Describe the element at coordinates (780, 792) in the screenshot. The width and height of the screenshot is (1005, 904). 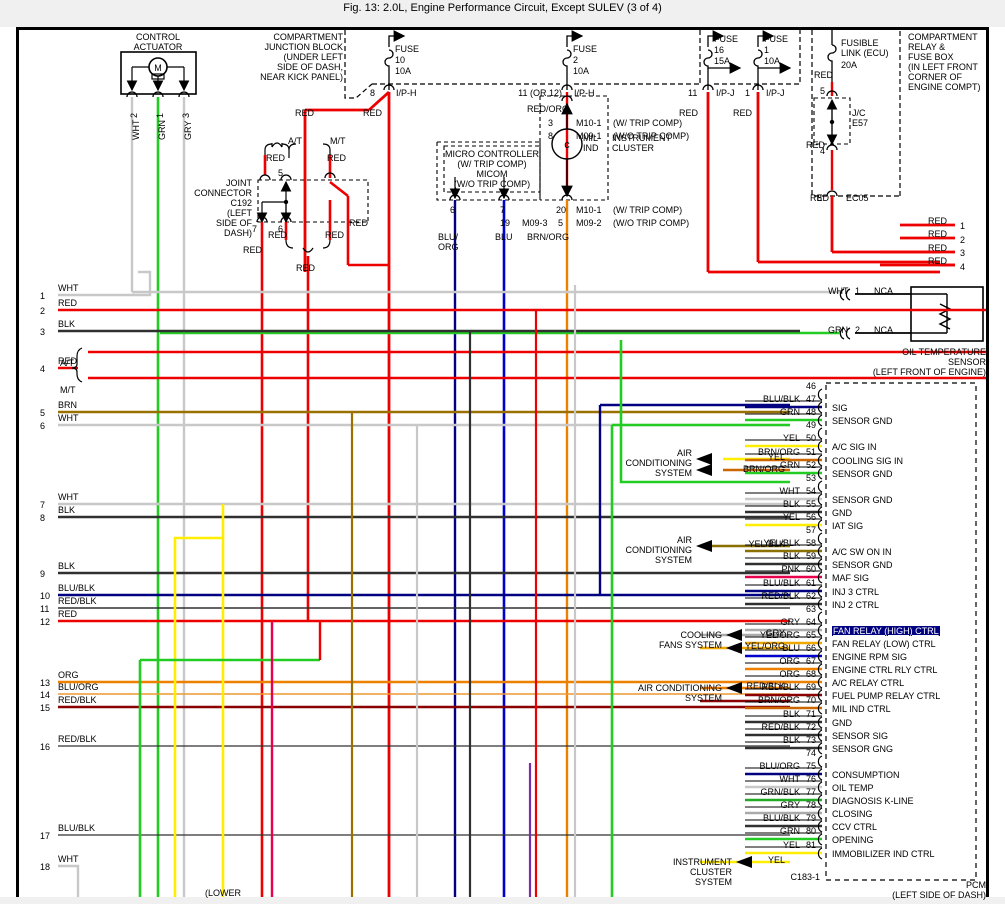
I see `pcm-pin-color-77: GRN/BLK` at that location.